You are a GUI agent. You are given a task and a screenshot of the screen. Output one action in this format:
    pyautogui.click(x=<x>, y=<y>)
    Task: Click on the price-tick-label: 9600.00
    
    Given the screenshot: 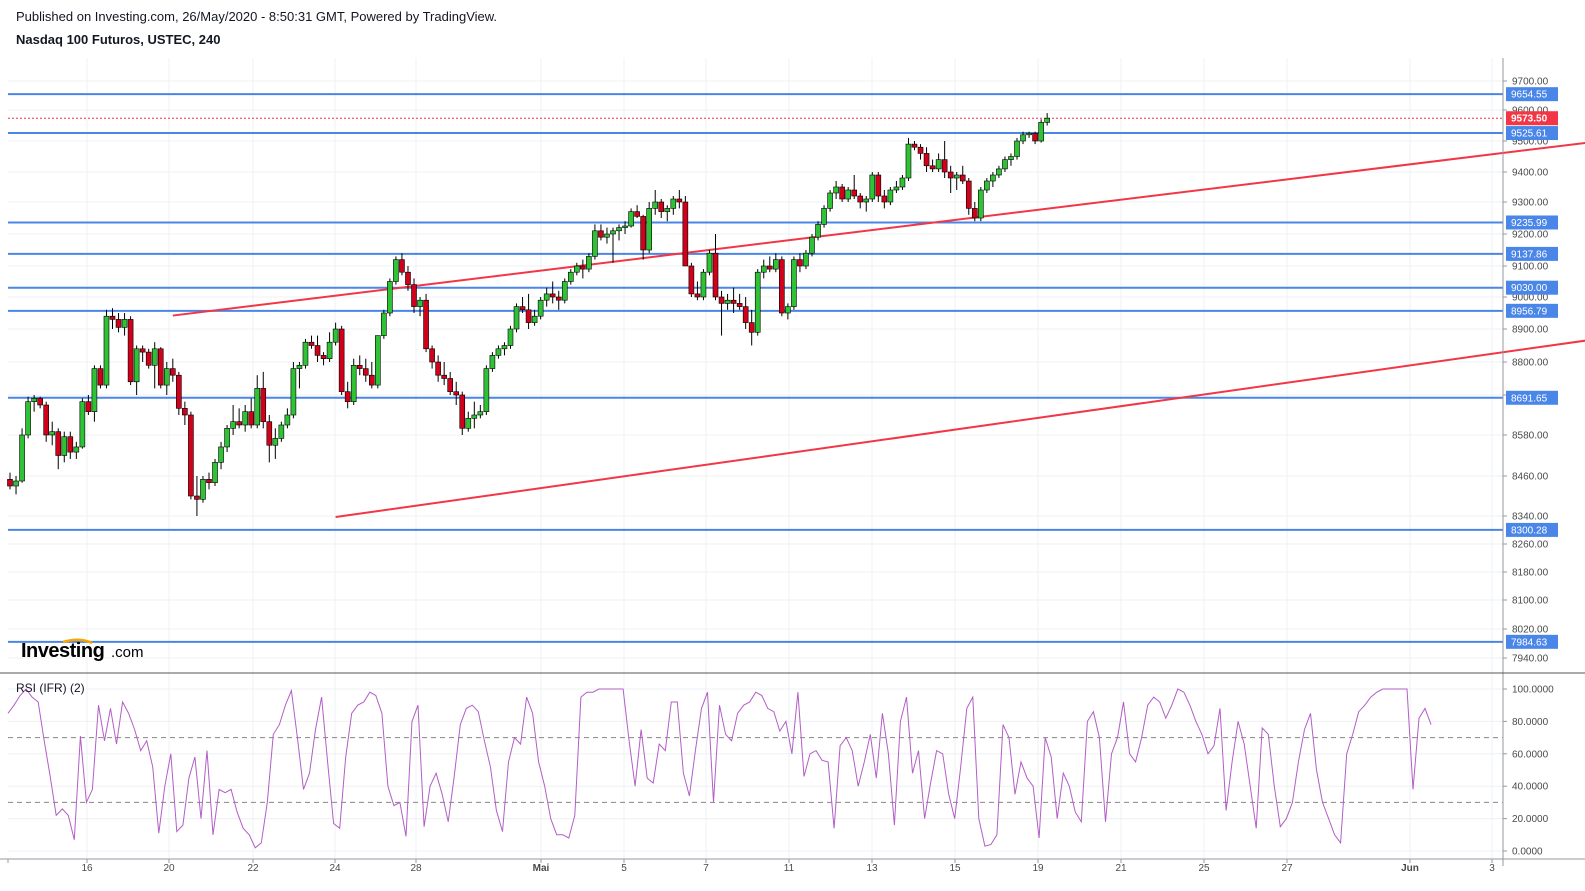 What is the action you would take?
    pyautogui.click(x=1530, y=111)
    